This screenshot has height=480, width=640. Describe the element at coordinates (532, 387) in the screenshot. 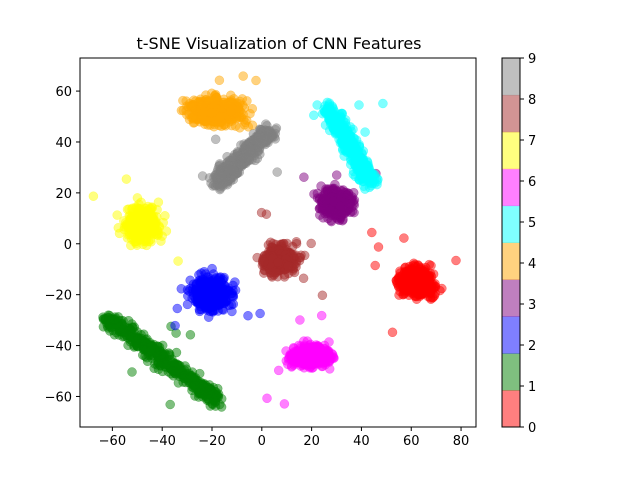

I see `colorbar-tick-label: 1` at that location.